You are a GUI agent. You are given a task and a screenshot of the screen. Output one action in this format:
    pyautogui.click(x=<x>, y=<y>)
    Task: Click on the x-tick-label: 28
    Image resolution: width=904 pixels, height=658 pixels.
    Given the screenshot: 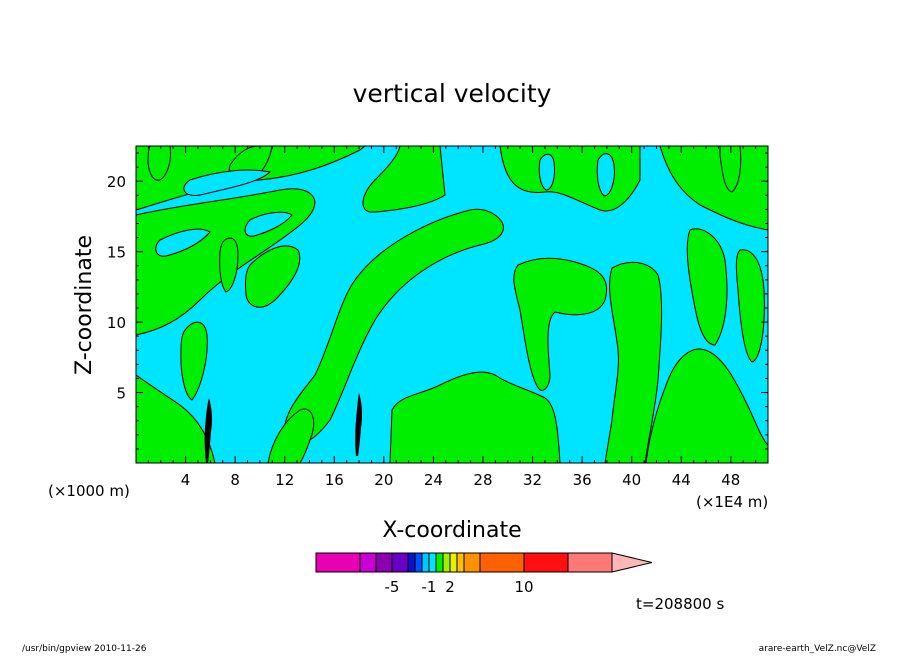 What is the action you would take?
    pyautogui.click(x=482, y=480)
    